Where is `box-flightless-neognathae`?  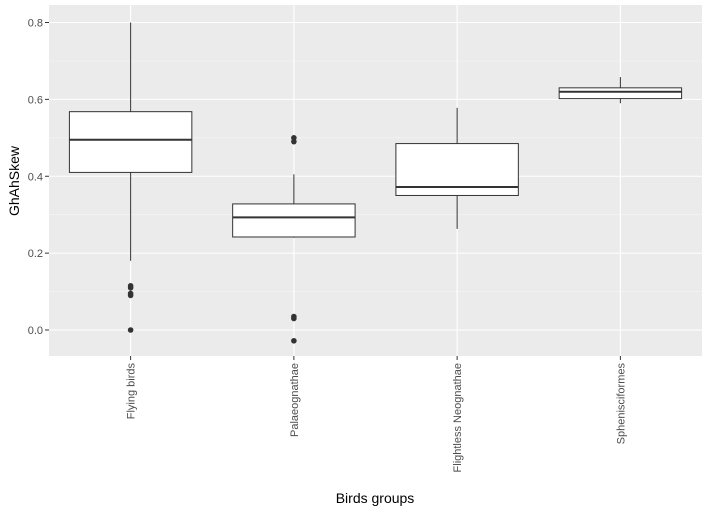
box-flightless-neognathae is located at coordinates (457, 168).